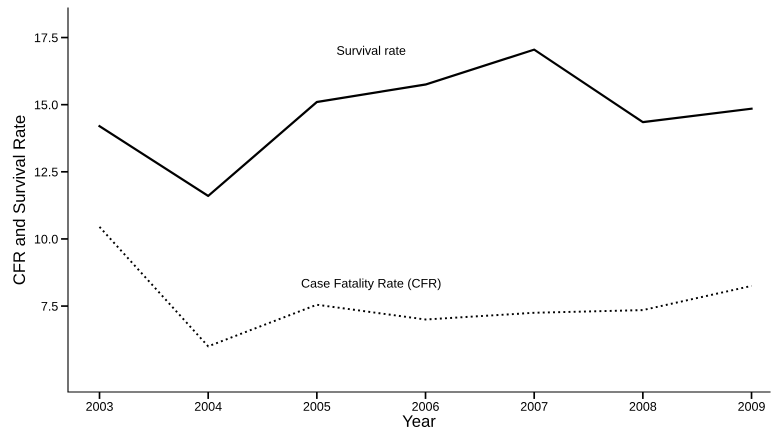 Image resolution: width=782 pixels, height=436 pixels. Describe the element at coordinates (534, 406) in the screenshot. I see `x-tick-label: 2007` at that location.